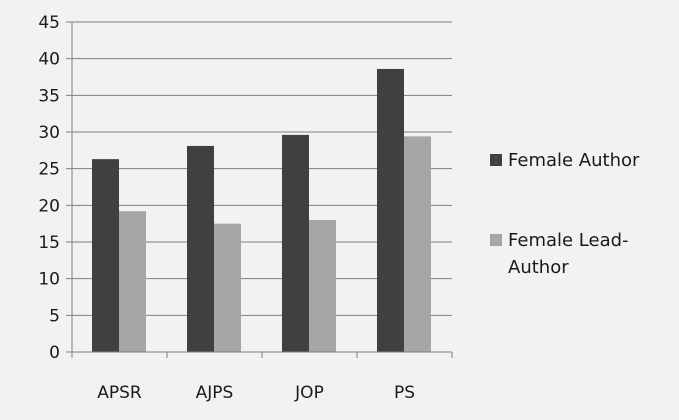 The width and height of the screenshot is (679, 420). I want to click on legend-label-line: Female Lead-, so click(568, 240).